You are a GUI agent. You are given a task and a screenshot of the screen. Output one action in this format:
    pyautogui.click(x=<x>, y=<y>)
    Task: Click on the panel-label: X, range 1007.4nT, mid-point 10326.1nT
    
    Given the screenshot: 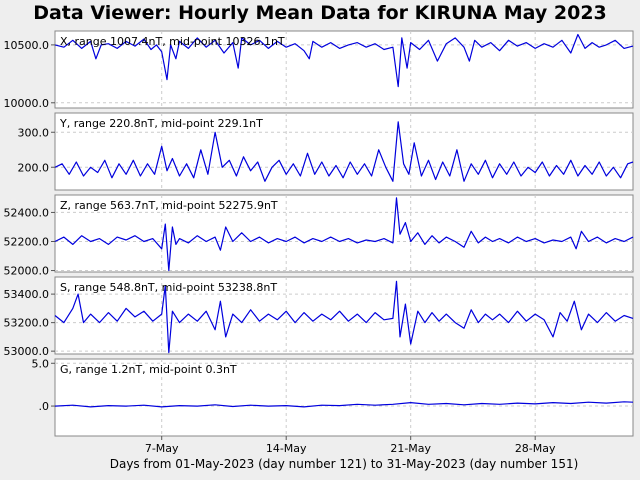 What is the action you would take?
    pyautogui.click(x=172, y=41)
    